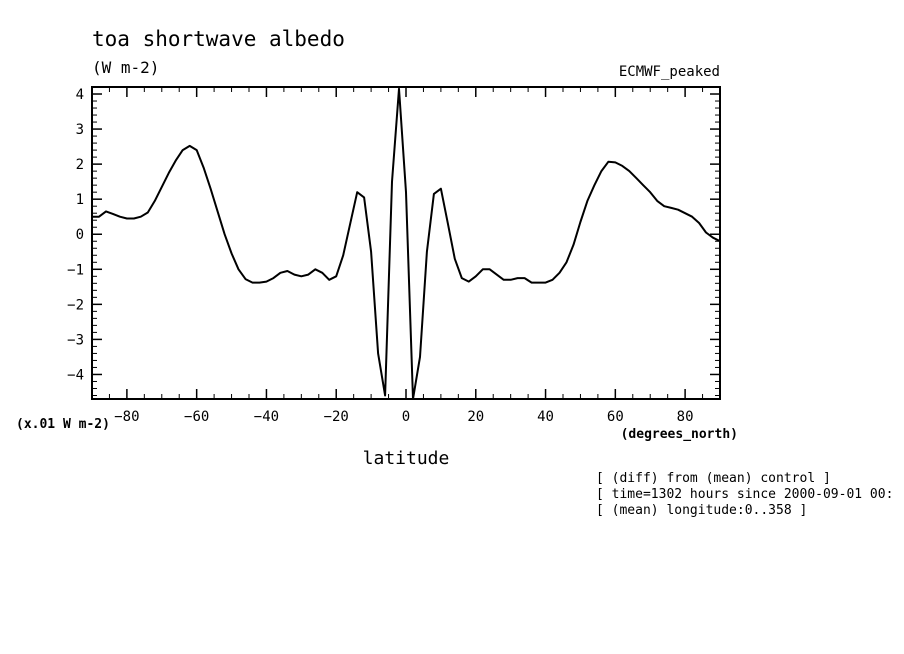 Image resolution: width=904 pixels, height=654 pixels. What do you see at coordinates (75, 270) in the screenshot?
I see `y-tick-label: −1` at bounding box center [75, 270].